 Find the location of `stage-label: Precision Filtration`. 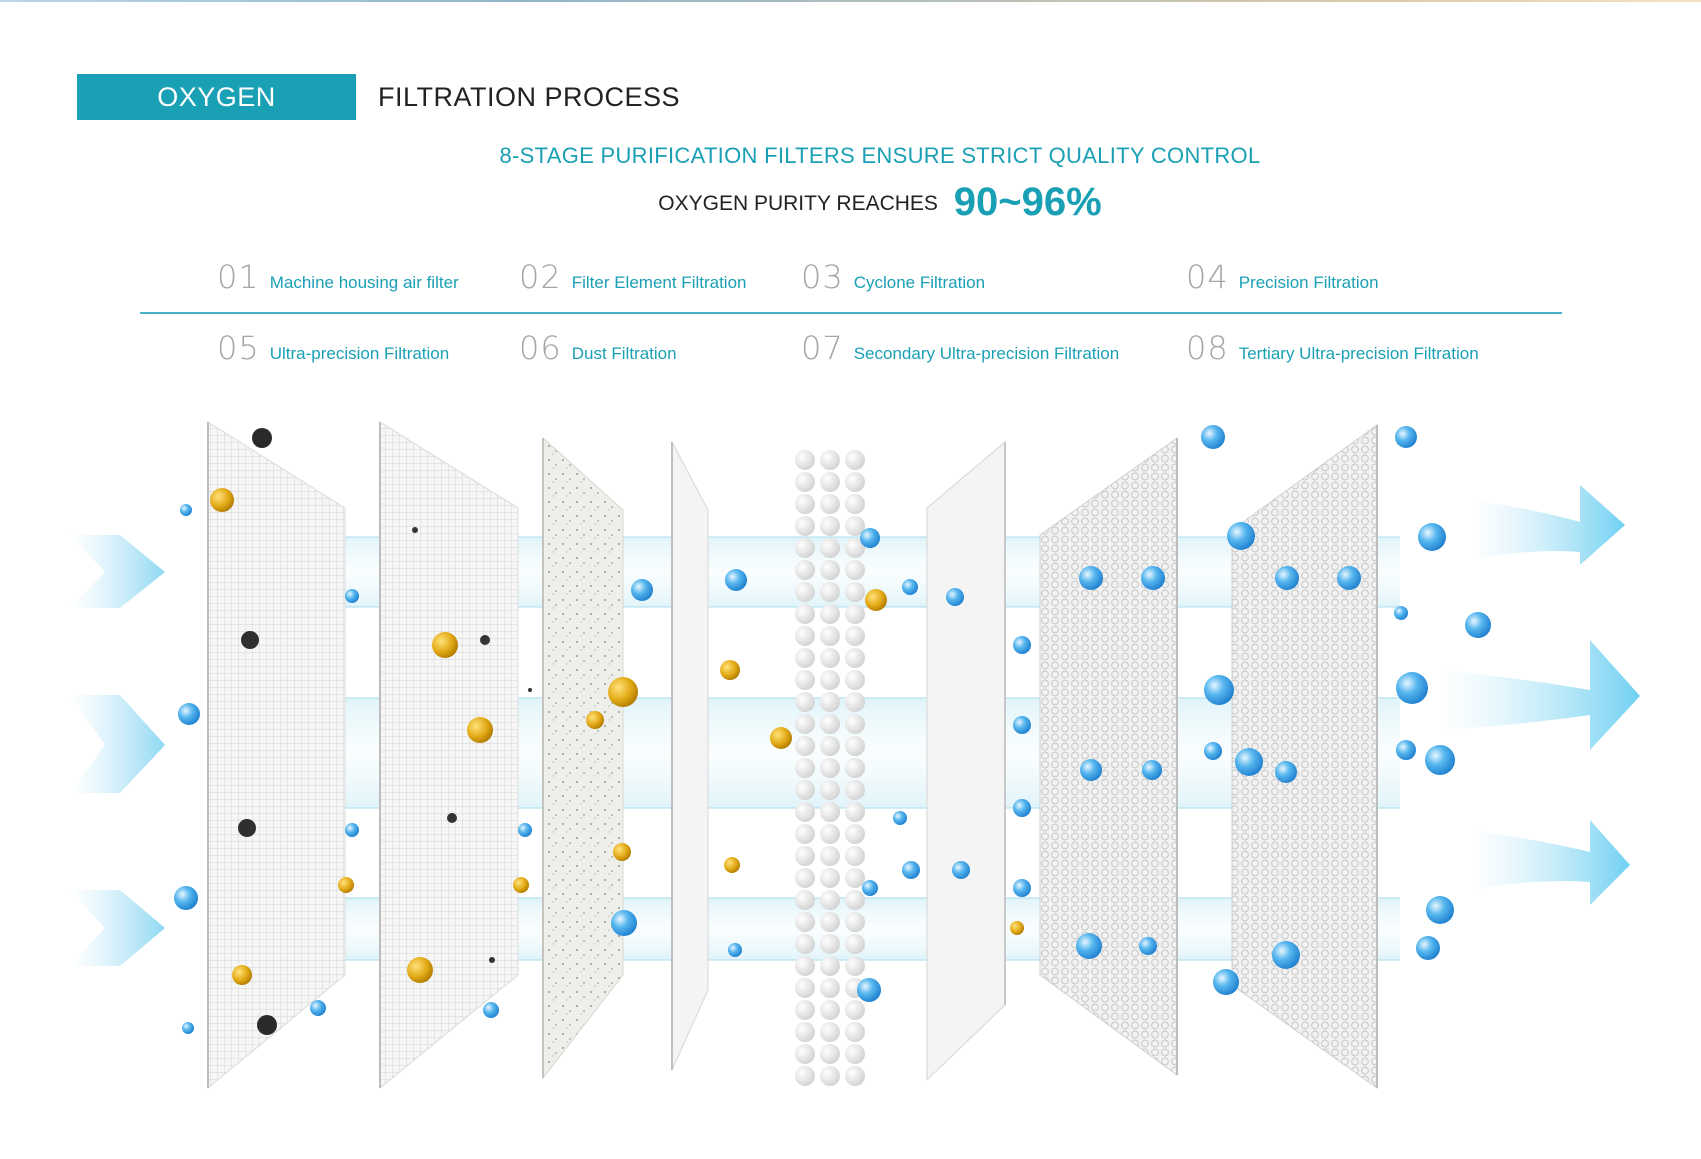

stage-label: Precision Filtration is located at coordinates (1308, 282).